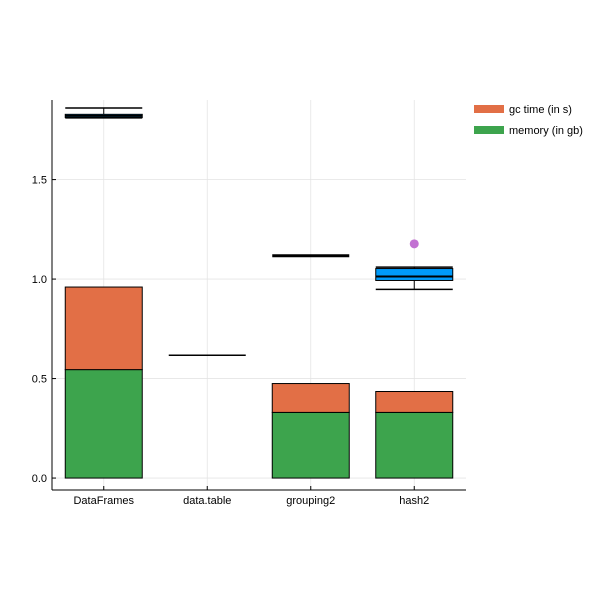 The height and width of the screenshot is (600, 600). Describe the element at coordinates (39, 181) in the screenshot. I see `y-tick-label: 1.5` at that location.